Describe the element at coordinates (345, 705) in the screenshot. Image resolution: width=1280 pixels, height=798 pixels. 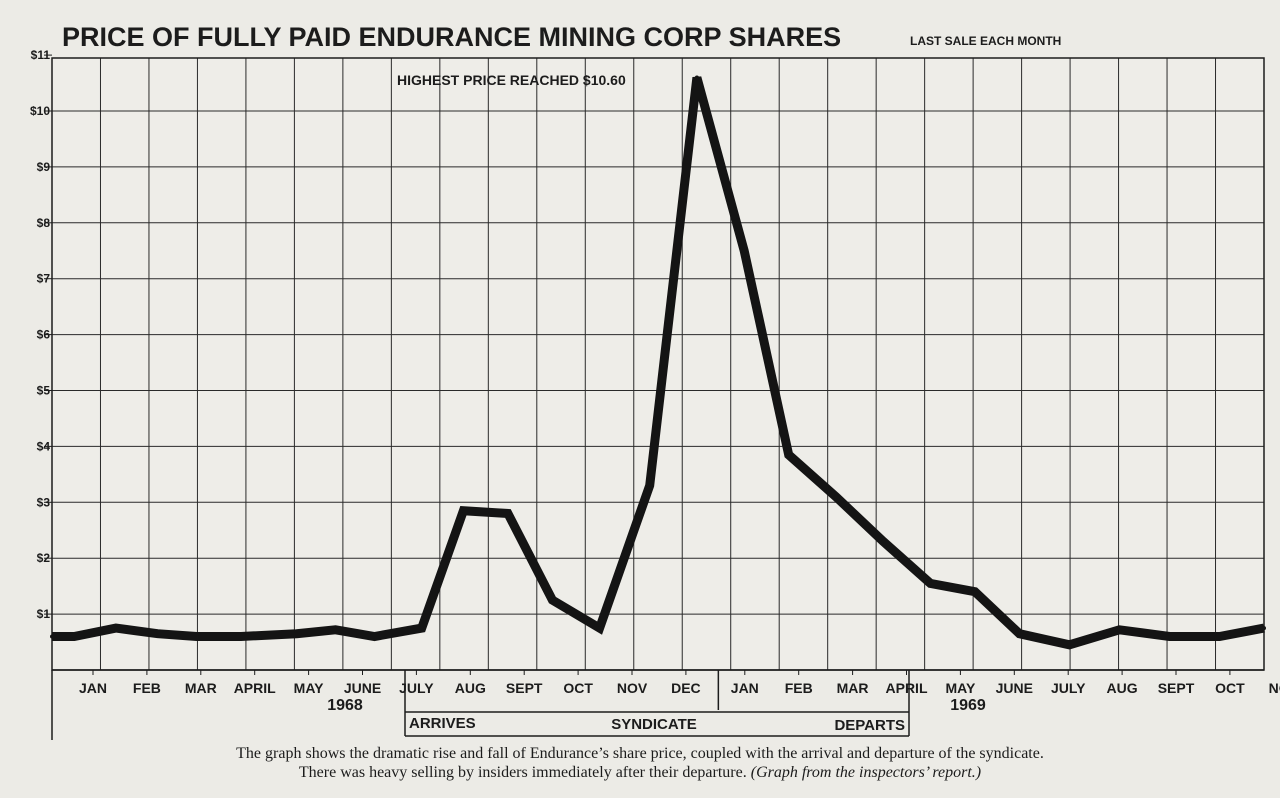
I see `year-label: 1968` at that location.